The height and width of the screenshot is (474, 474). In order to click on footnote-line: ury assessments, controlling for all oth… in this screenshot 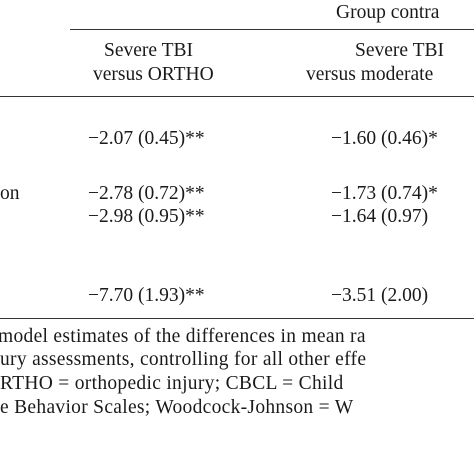, I will do `click(183, 359)`.